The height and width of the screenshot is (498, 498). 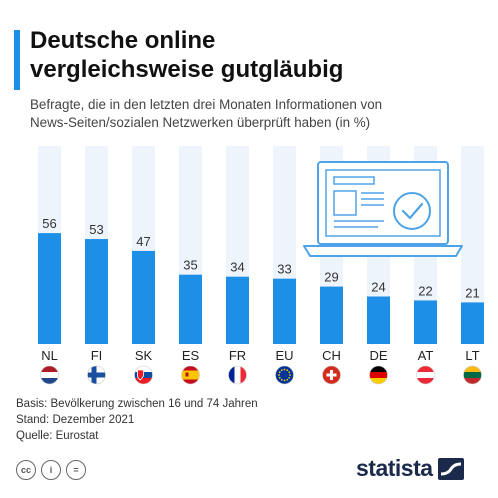 I want to click on flag-eu-icon, so click(x=284, y=375).